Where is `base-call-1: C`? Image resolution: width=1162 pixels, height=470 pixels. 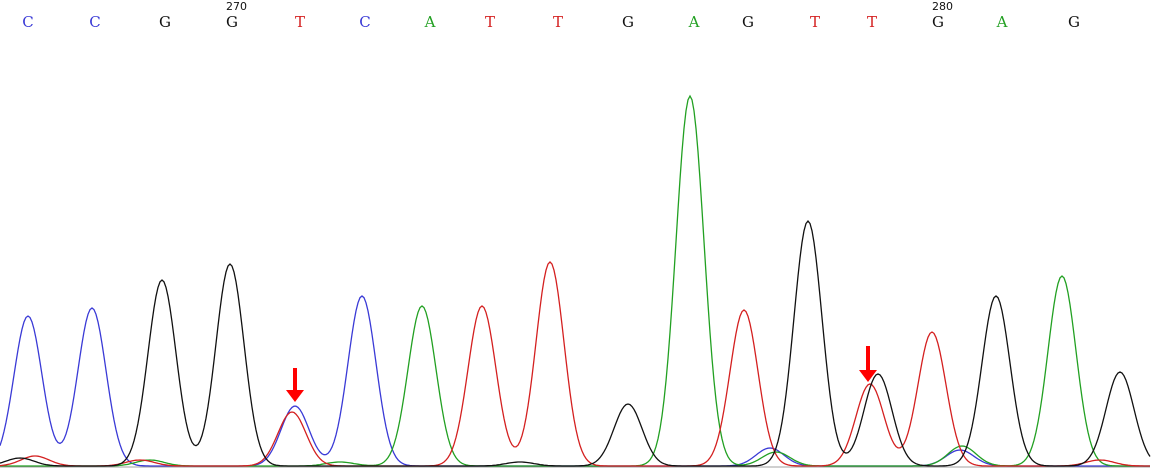
base-call-1: C is located at coordinates (94, 22).